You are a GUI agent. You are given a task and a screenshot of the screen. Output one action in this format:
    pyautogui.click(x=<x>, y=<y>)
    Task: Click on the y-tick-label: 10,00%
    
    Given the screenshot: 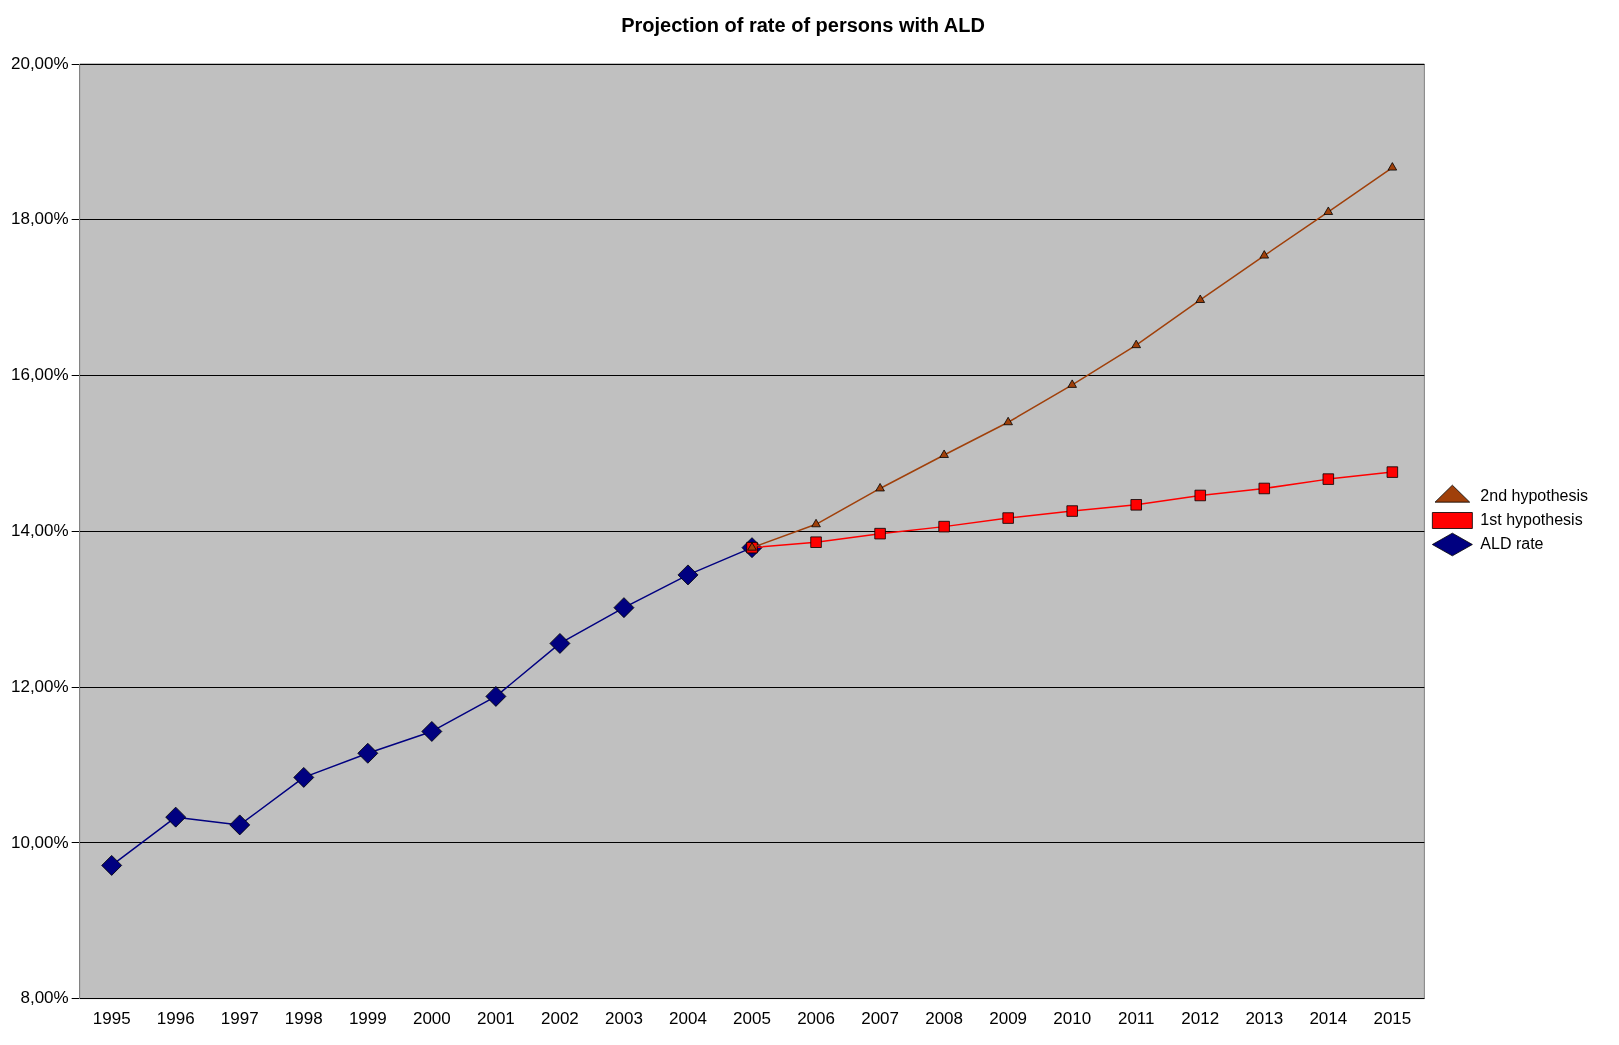 What is the action you would take?
    pyautogui.click(x=39, y=842)
    